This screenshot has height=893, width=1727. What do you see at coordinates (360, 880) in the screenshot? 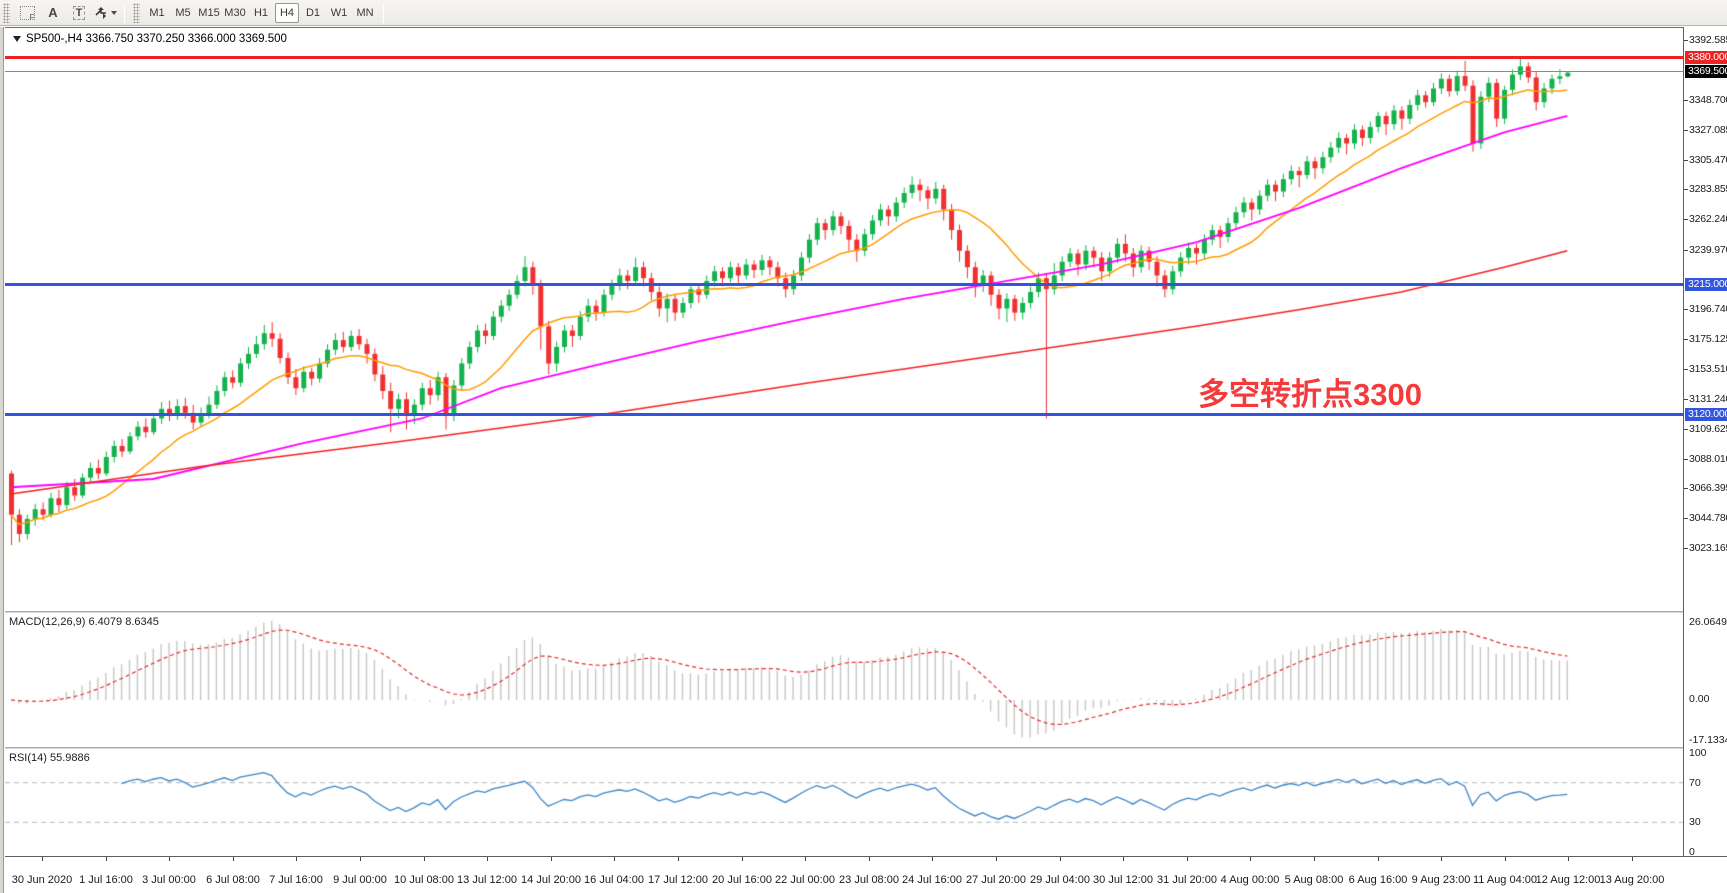
I see `date-axis-label: 9 Jul 00:00` at bounding box center [360, 880].